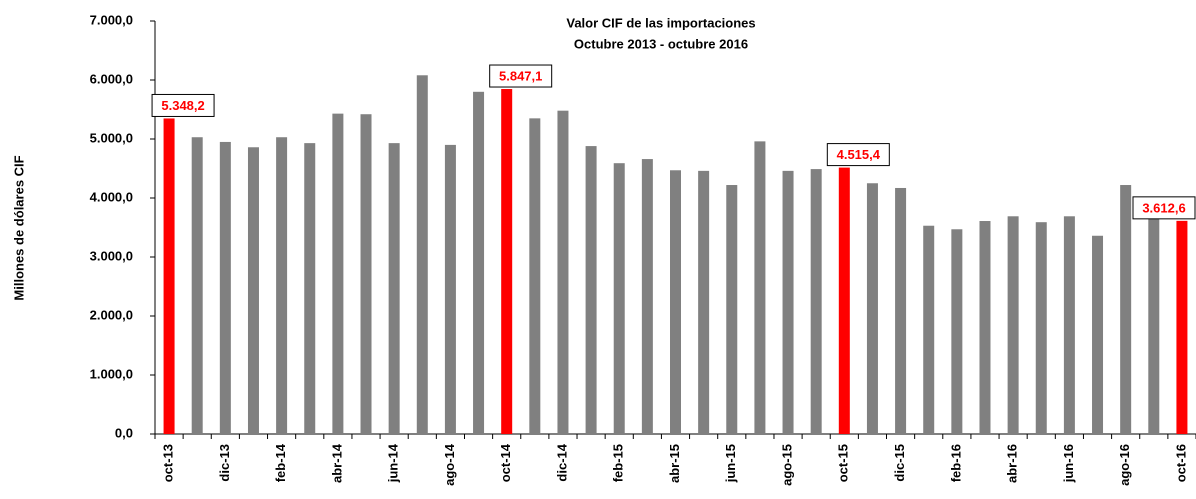  Describe the element at coordinates (661, 43) in the screenshot. I see `chart-subtitle: Octubre 2013 - octubre 2016` at that location.